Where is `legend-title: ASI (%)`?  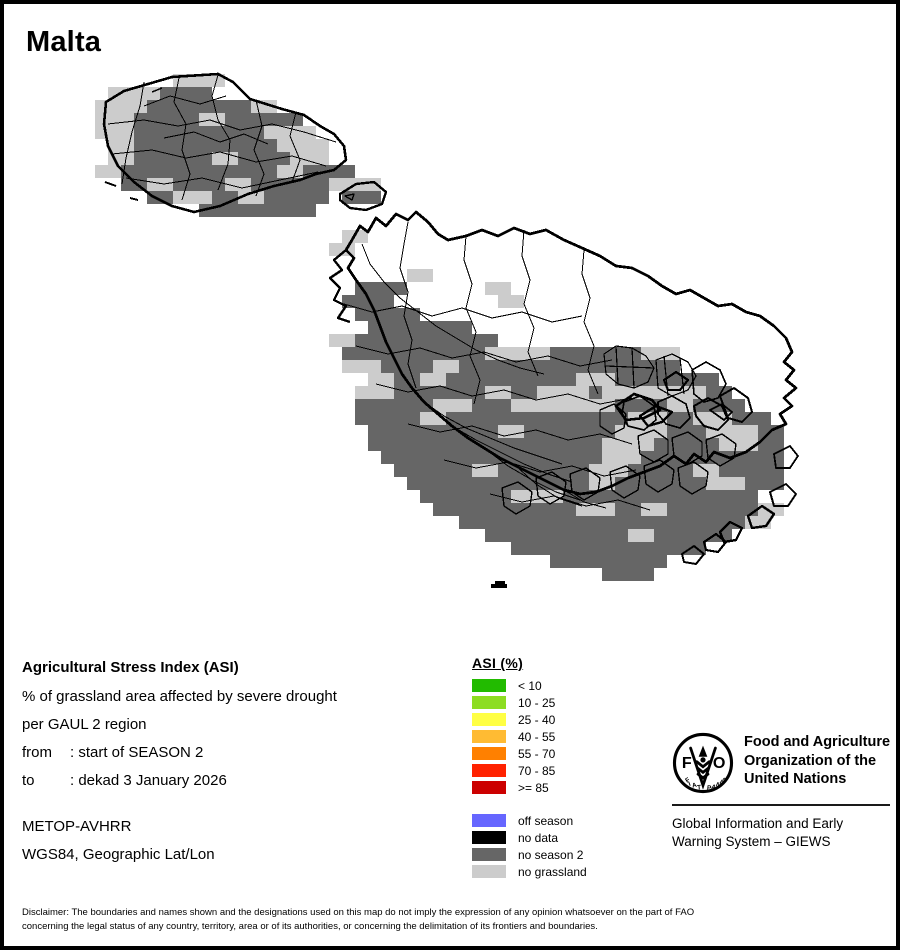
legend-title: ASI (%) is located at coordinates (498, 663).